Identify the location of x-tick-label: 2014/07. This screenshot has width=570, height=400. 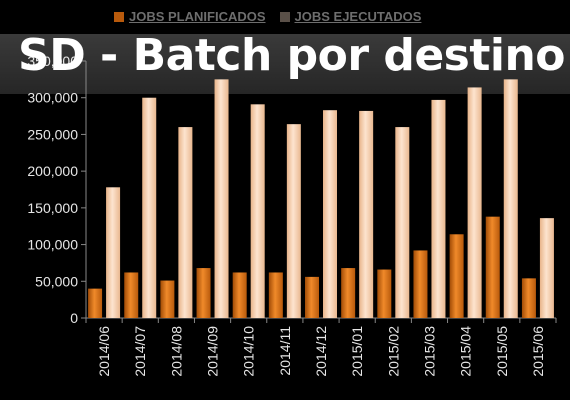
(140, 351).